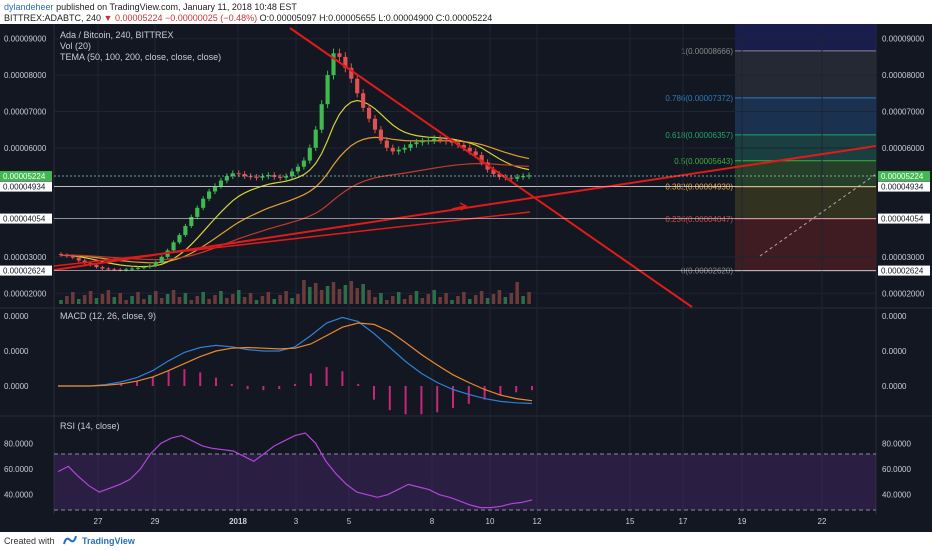 The width and height of the screenshot is (932, 550). What do you see at coordinates (903, 75) in the screenshot?
I see `y-tick-label-right: 0.00008000` at bounding box center [903, 75].